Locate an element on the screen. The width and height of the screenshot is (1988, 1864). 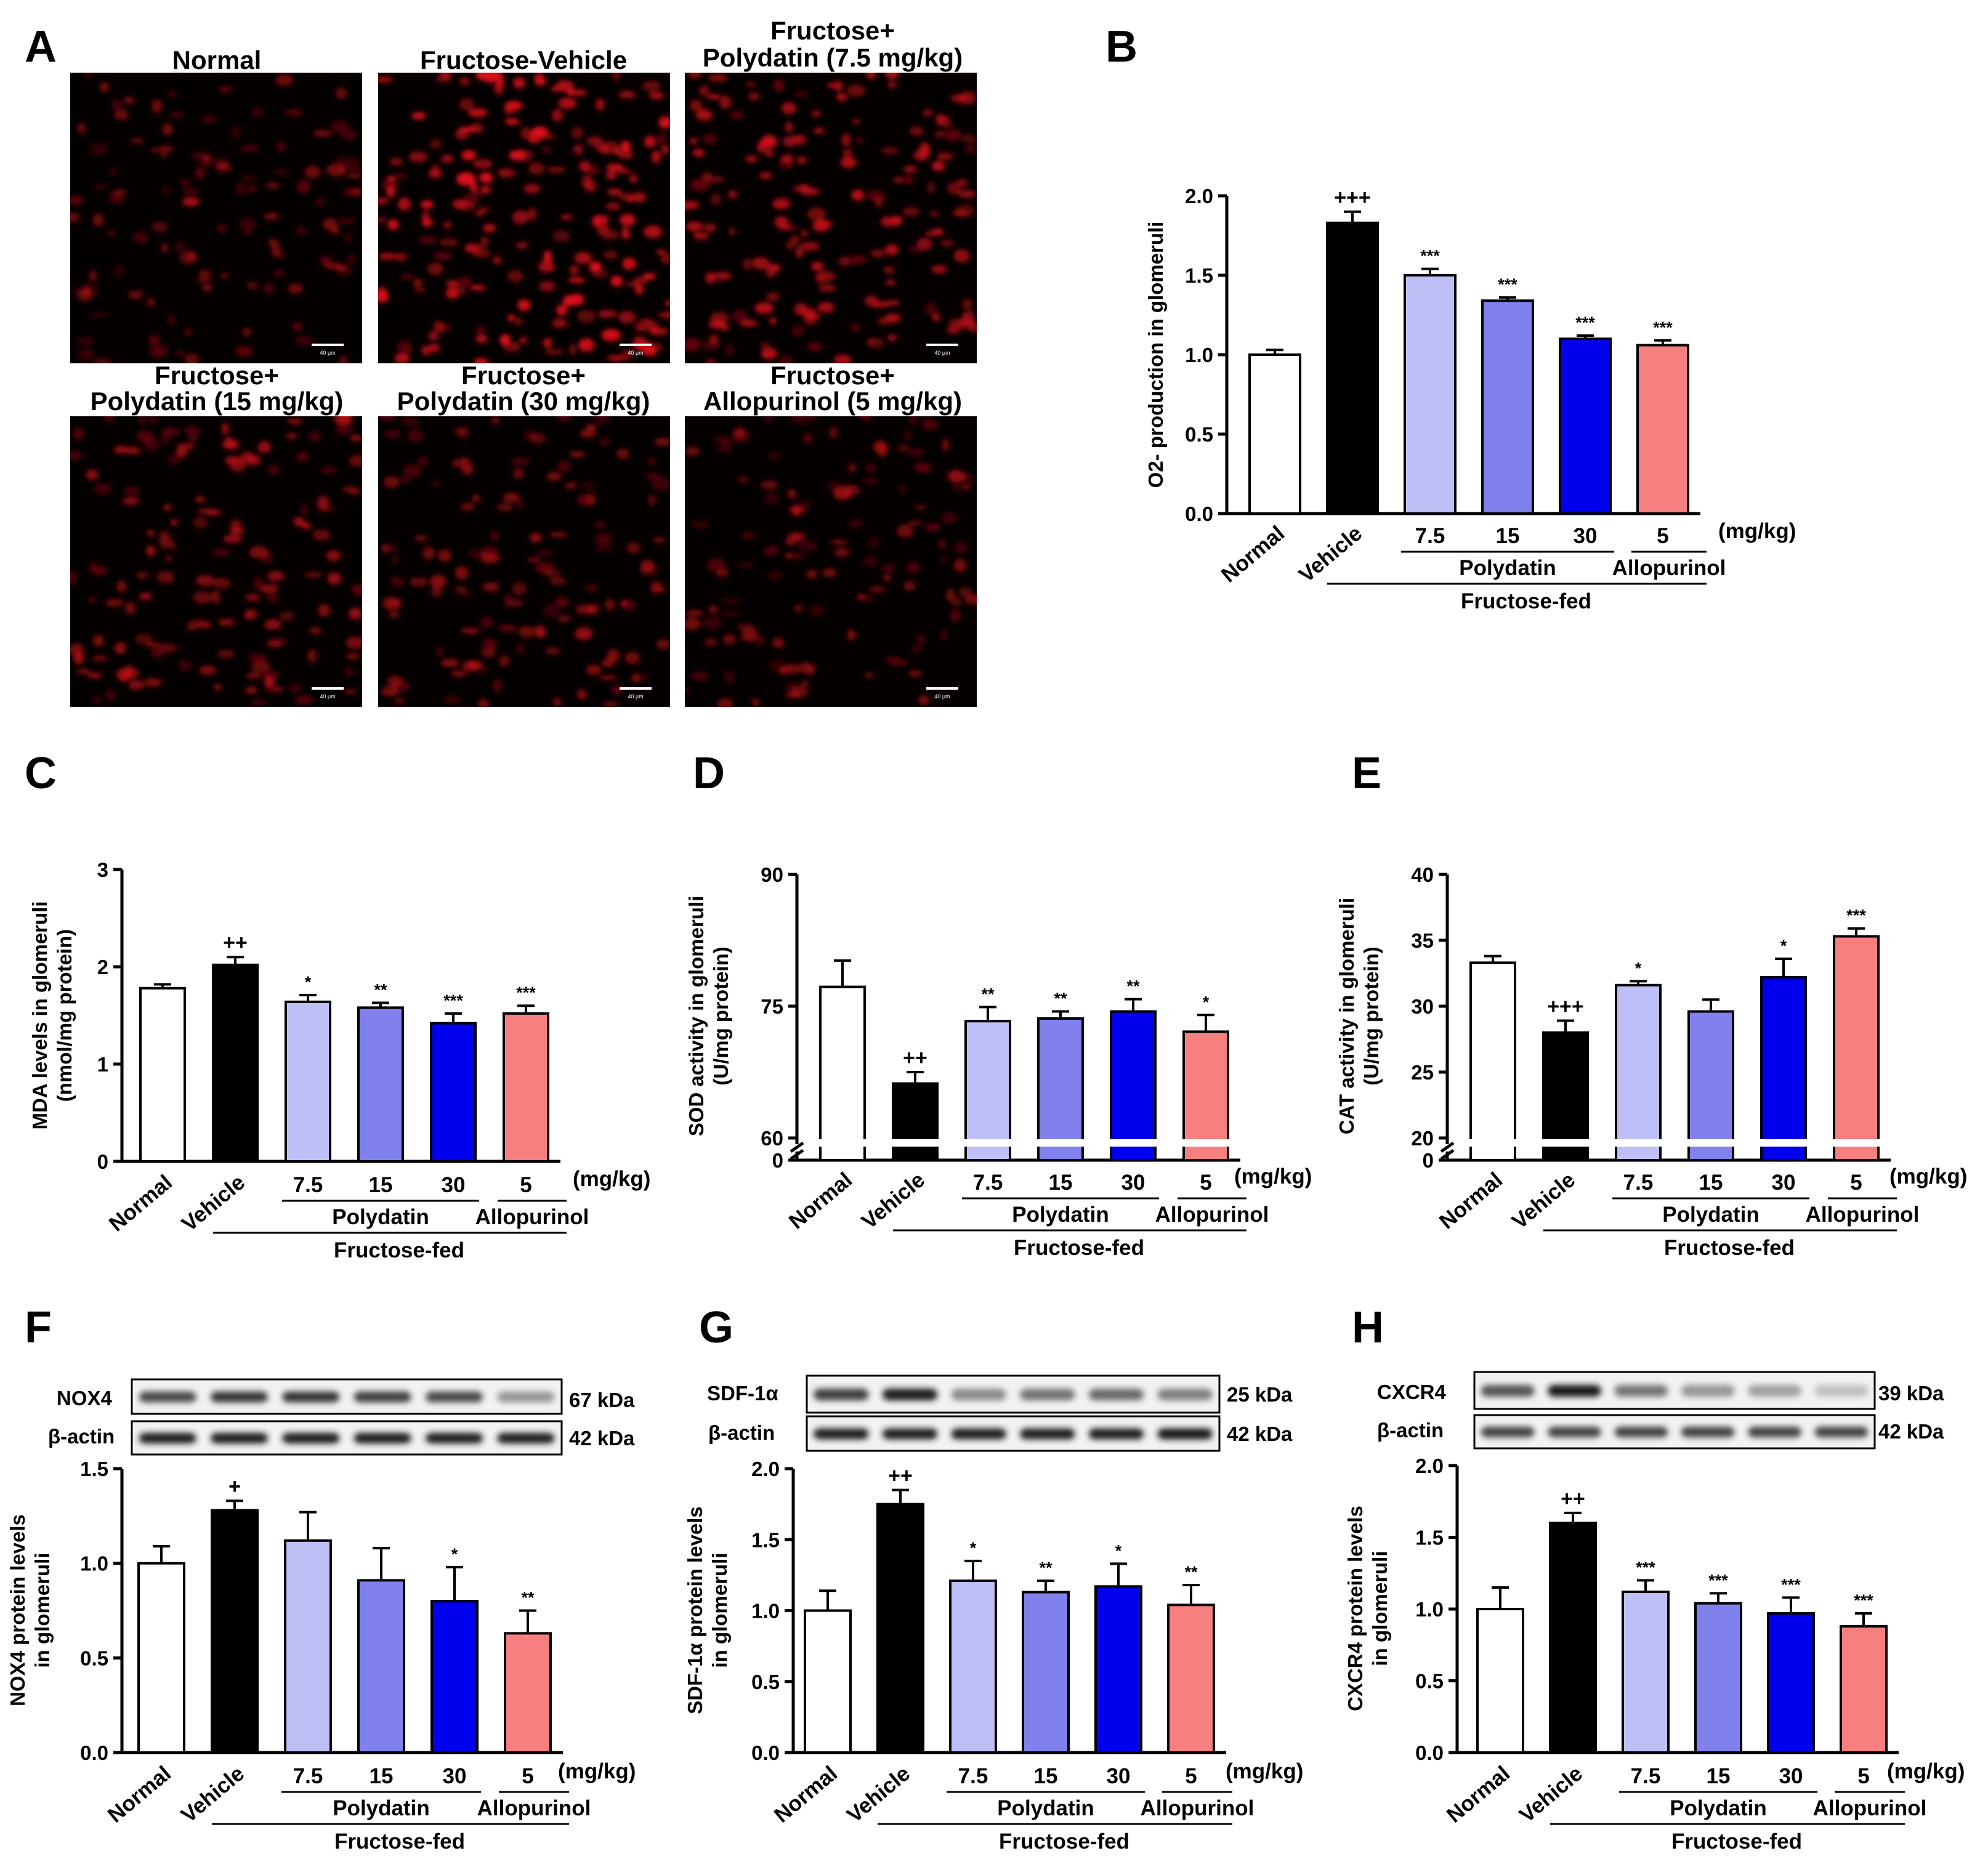
micrograph-title-pd30-line2: Polydatin (30 mg/kg) is located at coordinates (523, 401).